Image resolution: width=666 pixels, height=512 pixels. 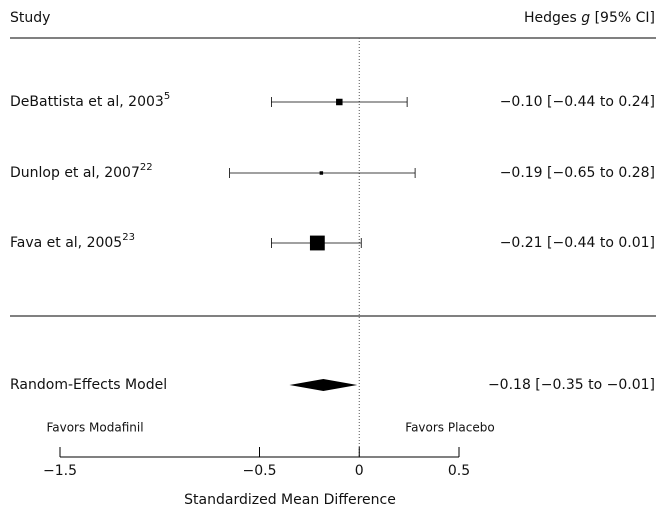 I want to click on x-axis-label: Standardized Mean Difference, so click(x=290, y=500).